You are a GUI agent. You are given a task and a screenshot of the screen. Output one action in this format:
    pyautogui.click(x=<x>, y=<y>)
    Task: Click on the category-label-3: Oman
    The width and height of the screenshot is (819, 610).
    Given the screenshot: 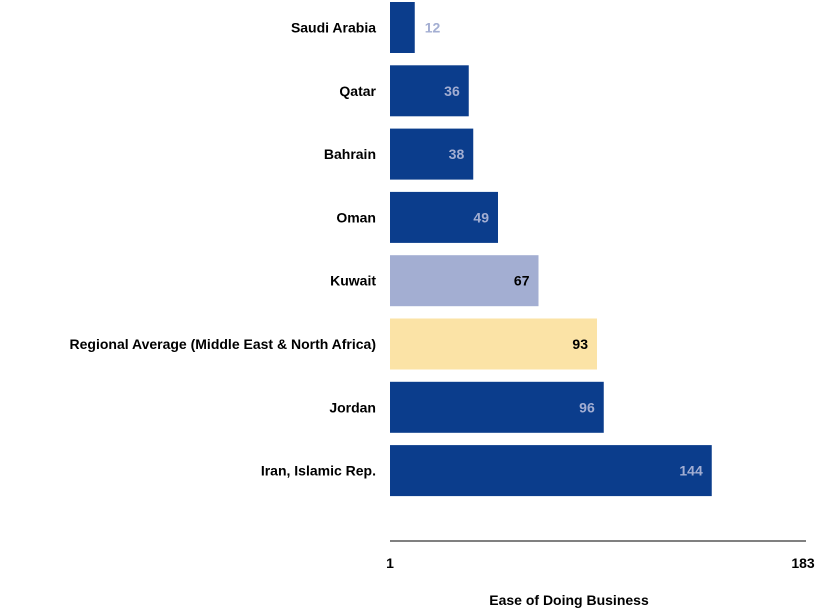 What is the action you would take?
    pyautogui.click(x=356, y=217)
    